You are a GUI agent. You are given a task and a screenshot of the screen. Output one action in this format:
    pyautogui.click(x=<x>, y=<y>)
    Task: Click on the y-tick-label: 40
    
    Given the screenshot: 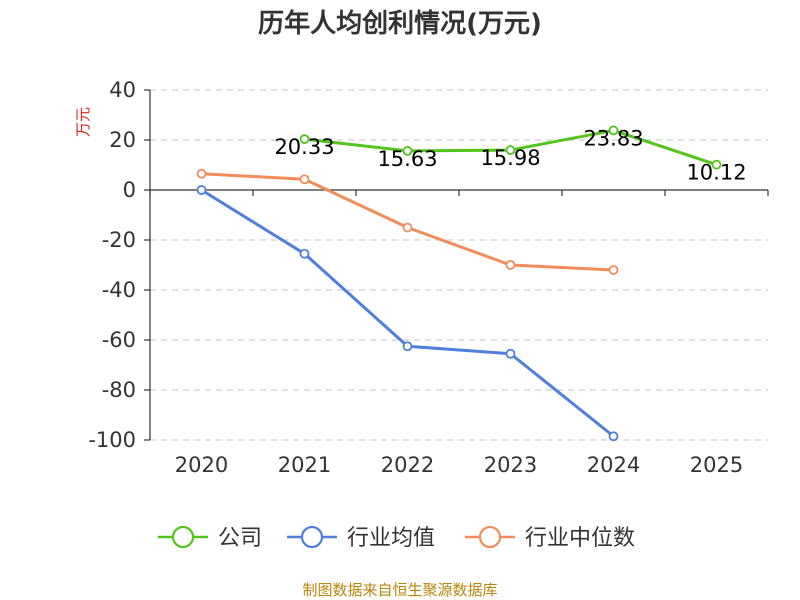 What is the action you would take?
    pyautogui.click(x=122, y=90)
    